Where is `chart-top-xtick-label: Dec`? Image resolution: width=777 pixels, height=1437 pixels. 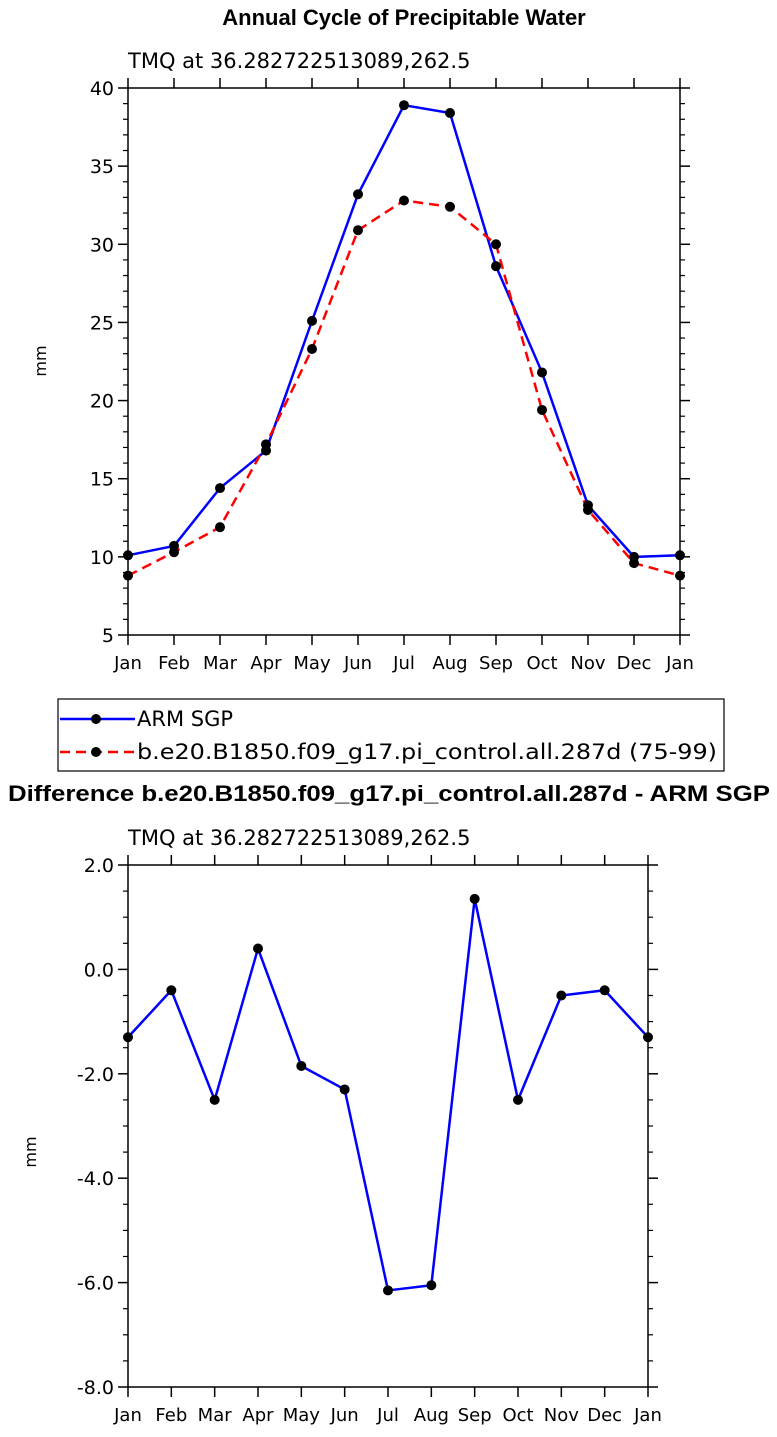
chart-top-xtick-label: Dec is located at coordinates (634, 663).